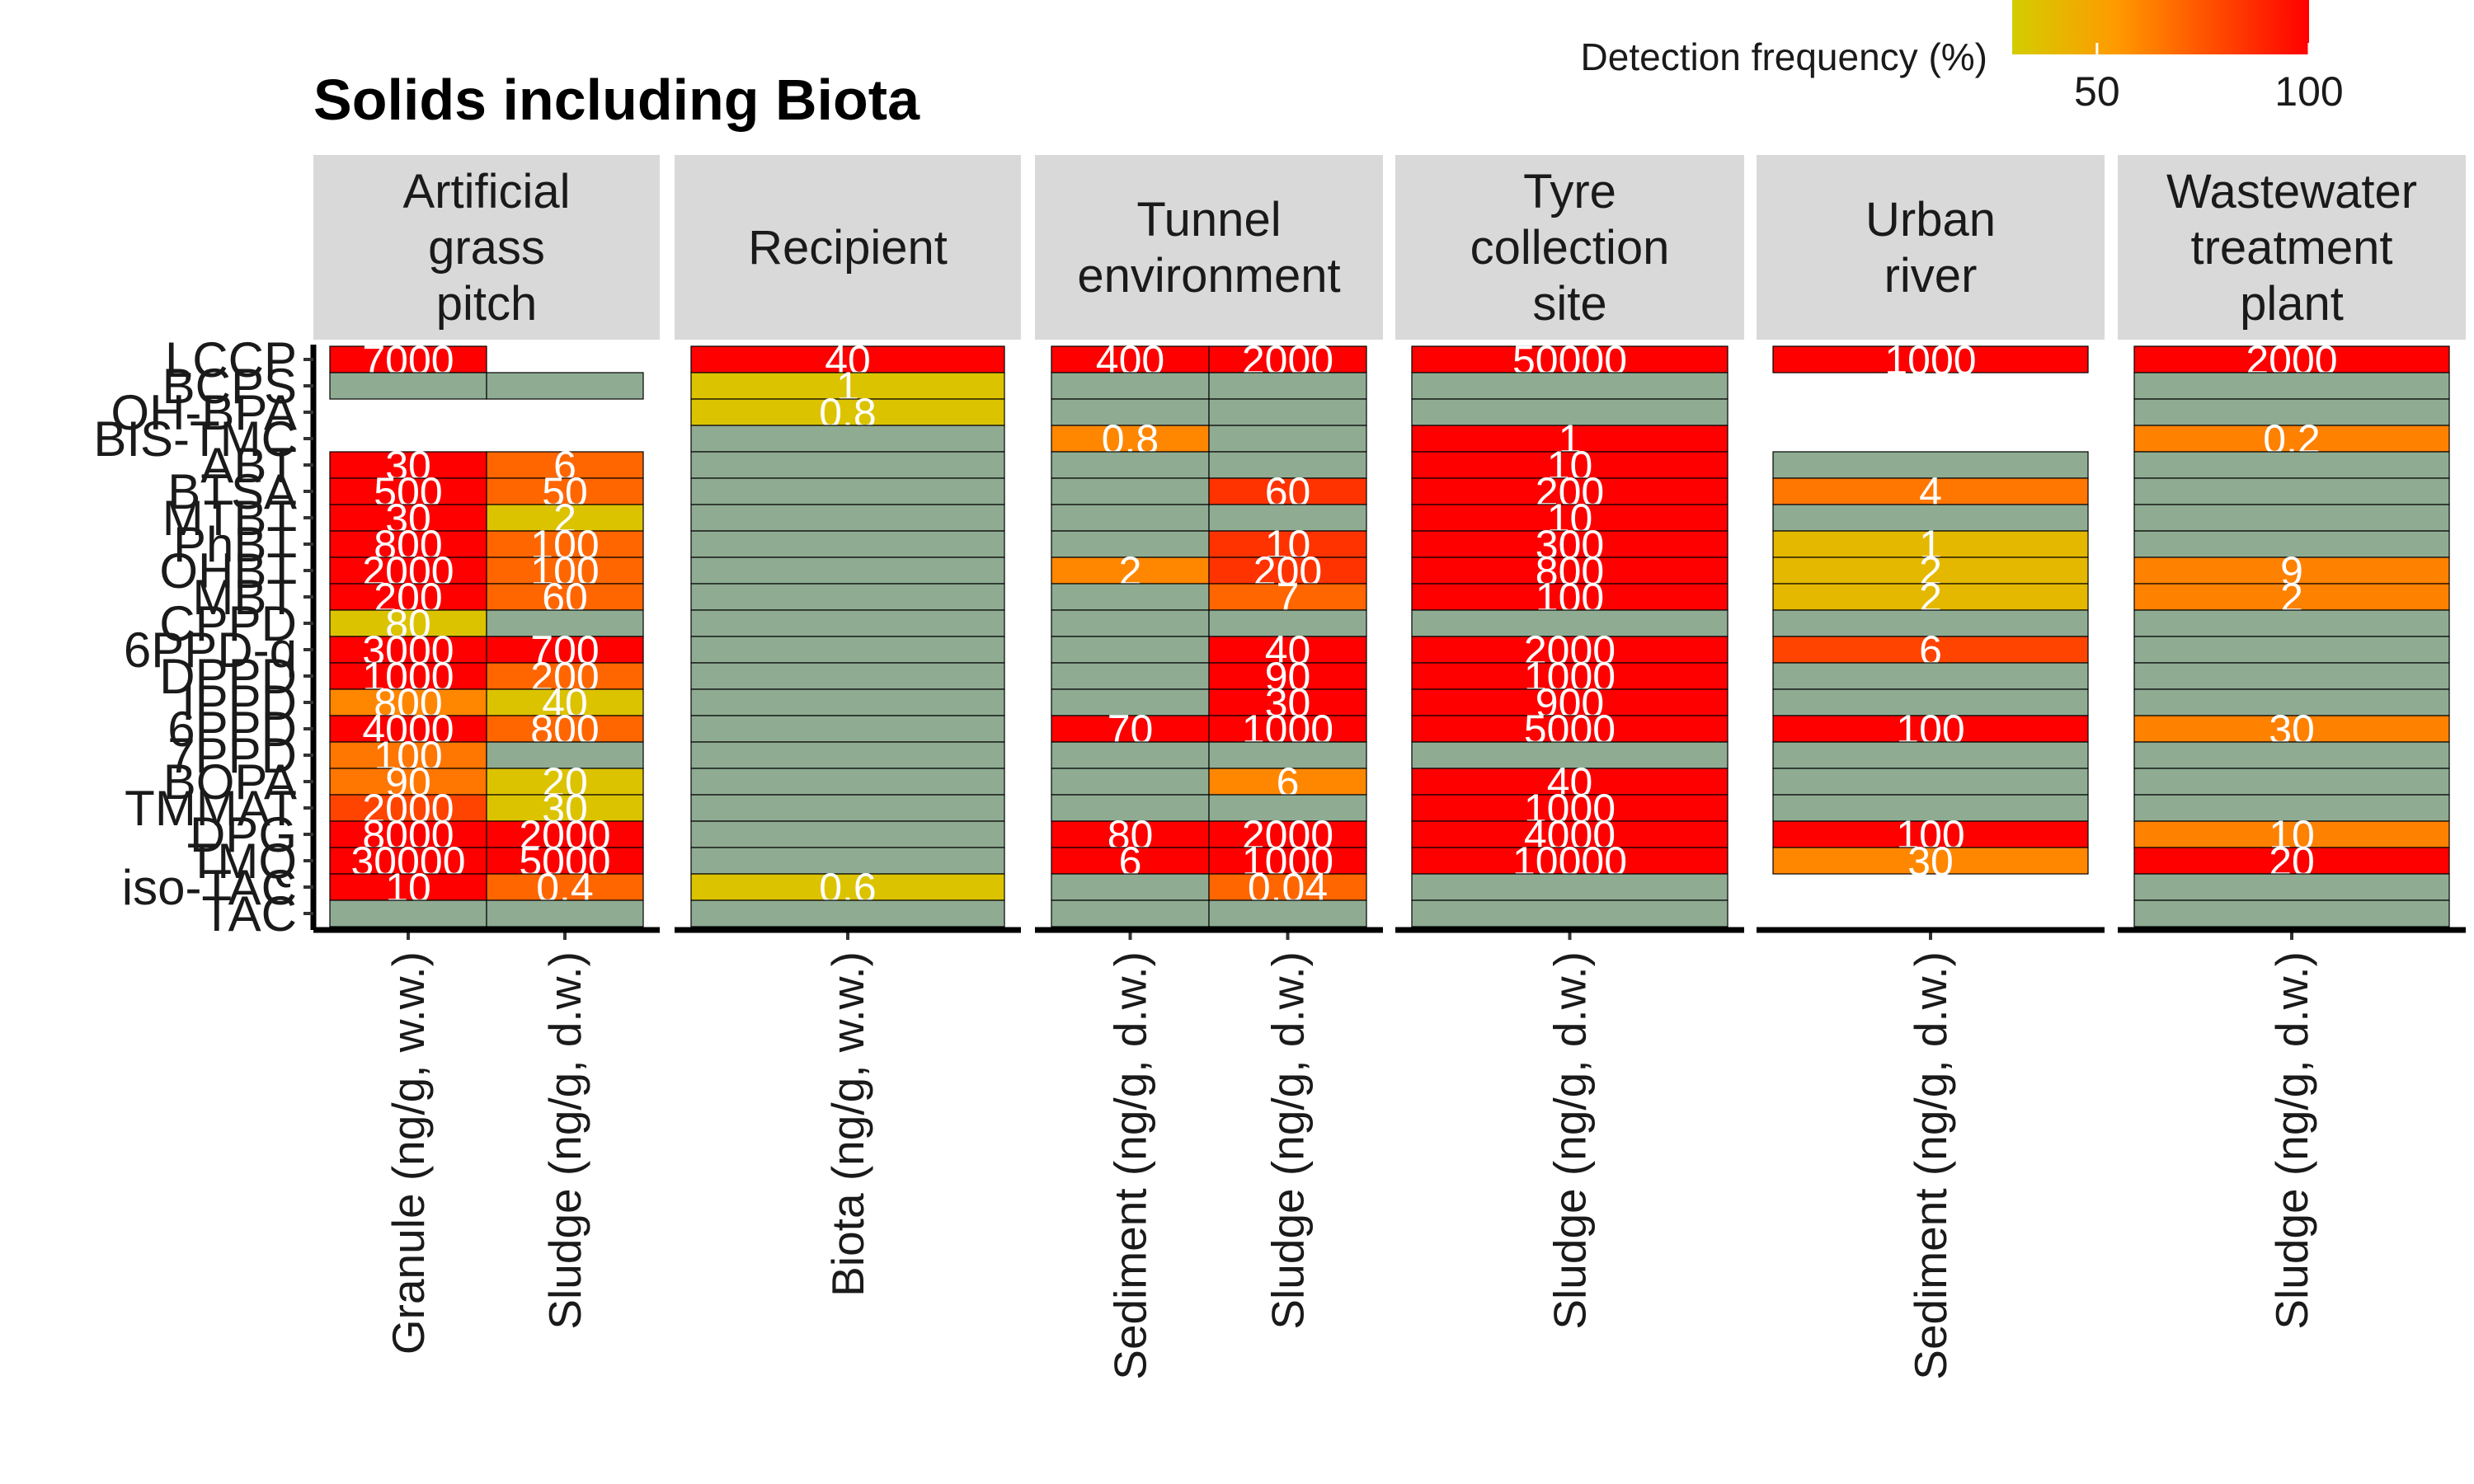  I want to click on legend-colorbar, so click(2160, 27).